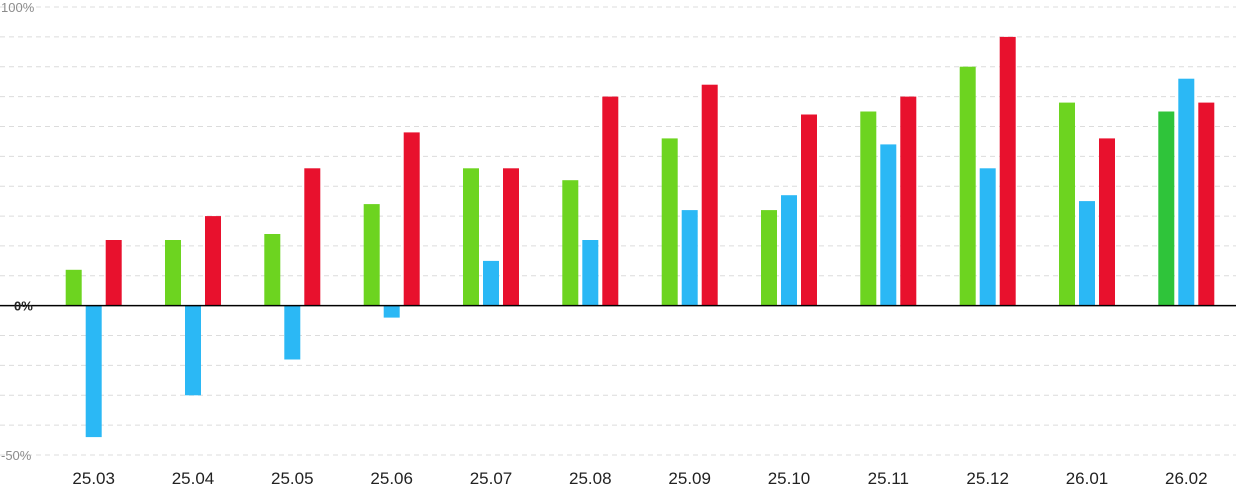 This screenshot has height=492, width=1236. I want to click on x-tick-label: 25.07, so click(491, 478).